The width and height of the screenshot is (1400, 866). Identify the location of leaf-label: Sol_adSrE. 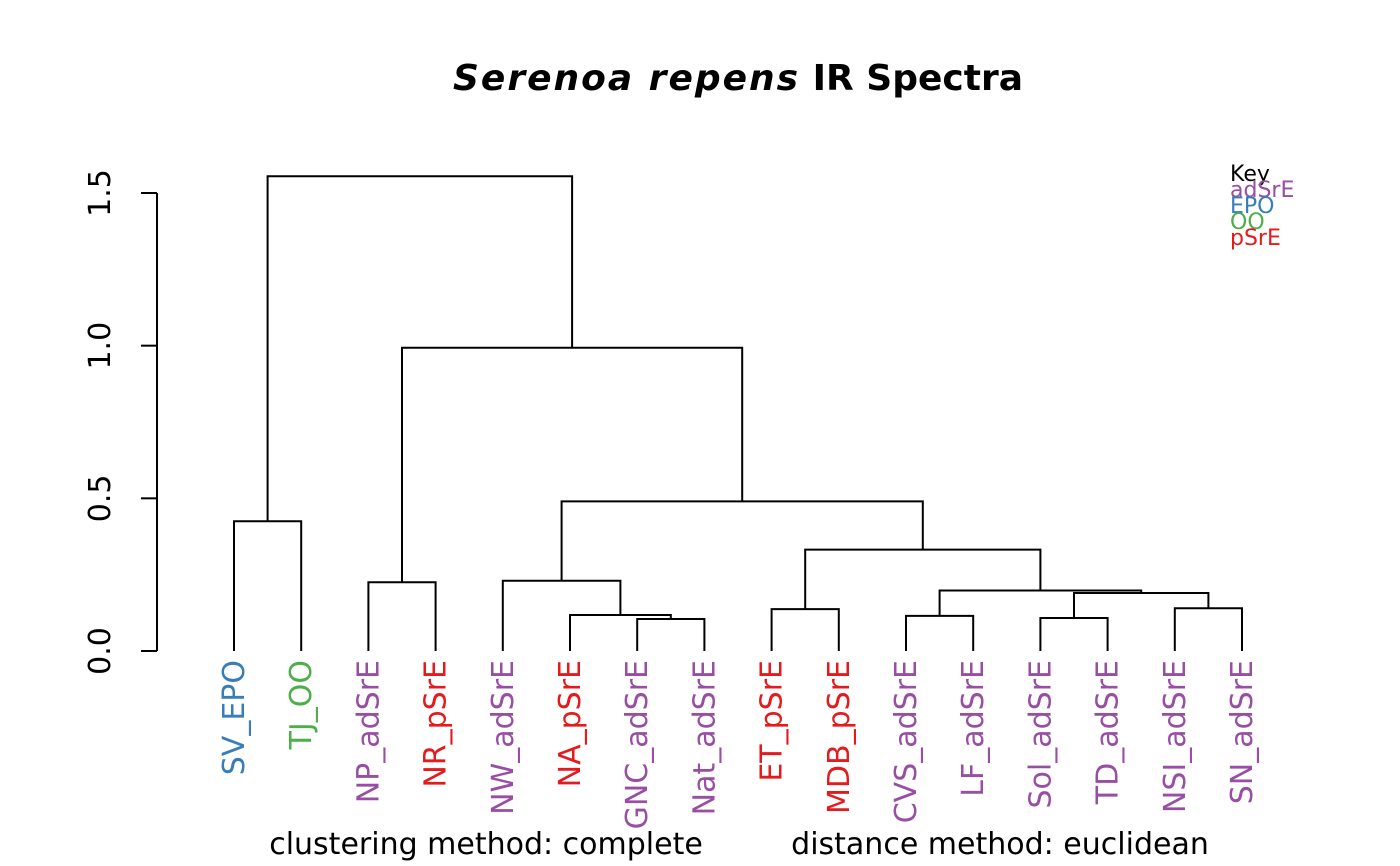
(1040, 734).